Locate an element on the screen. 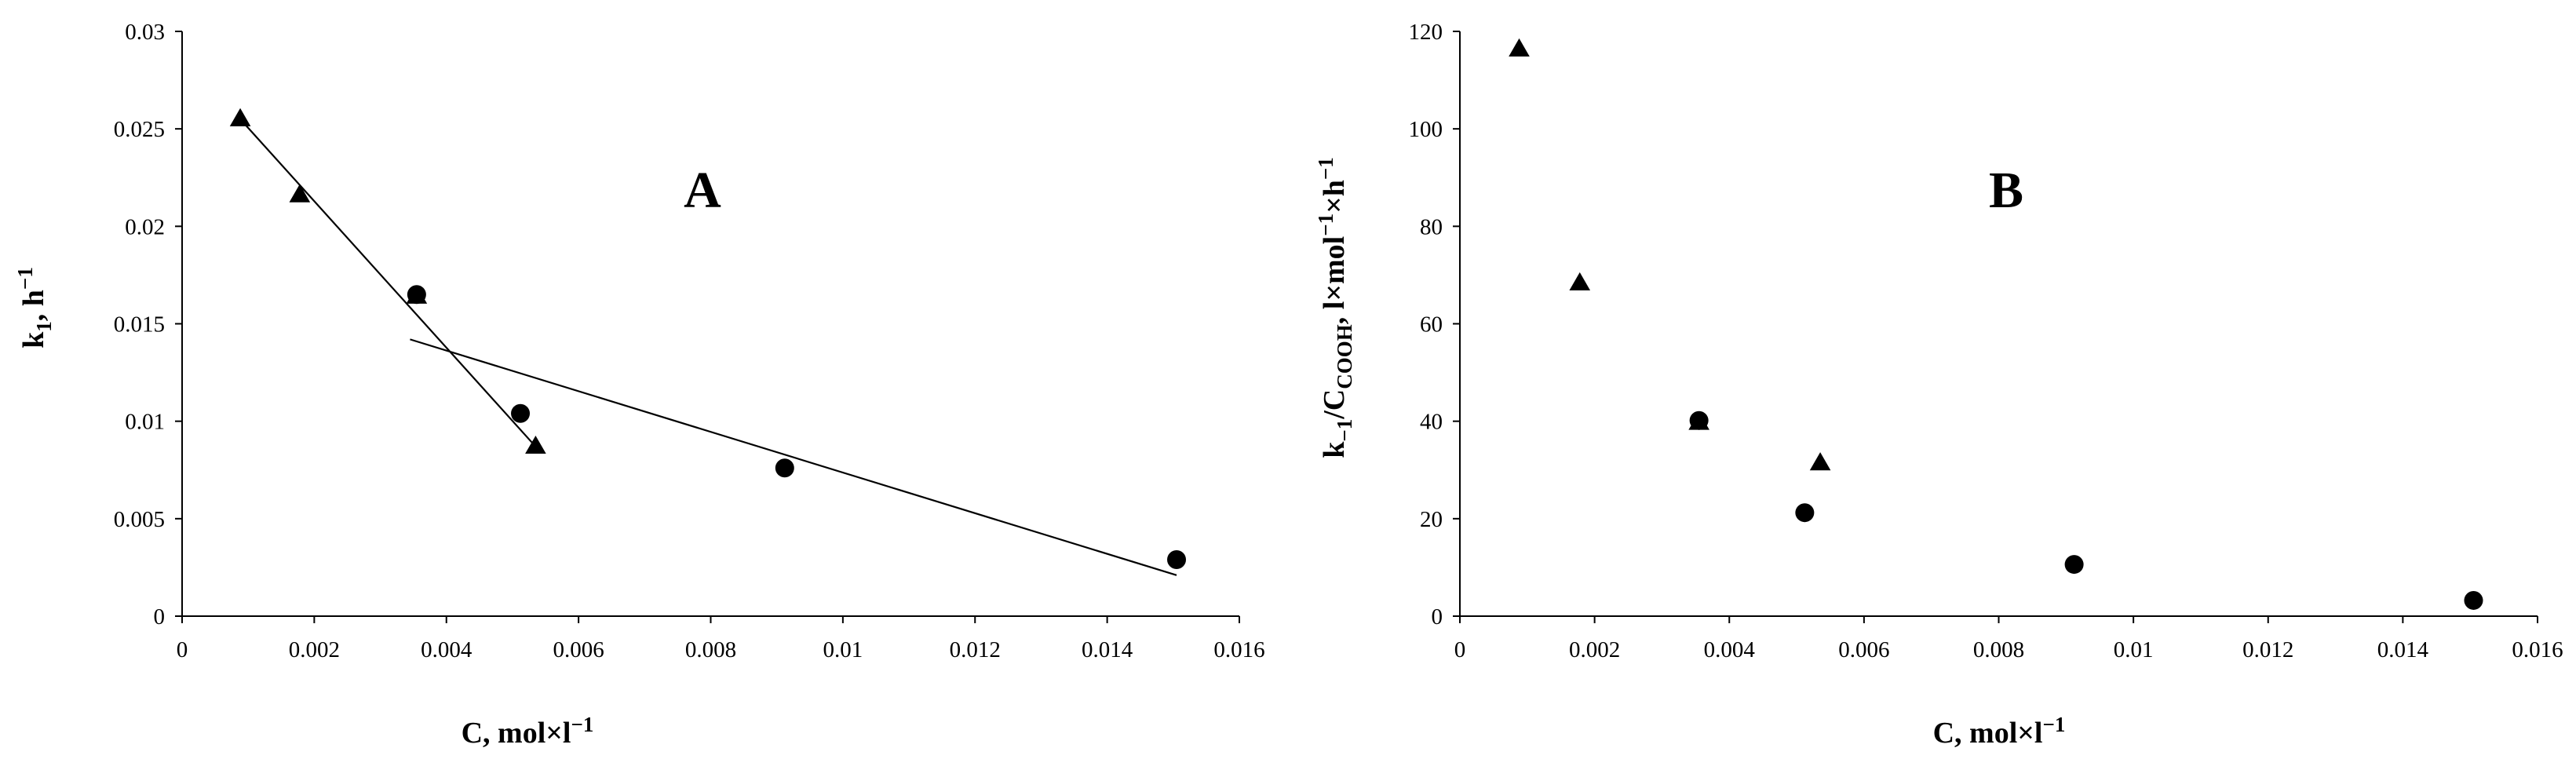 This screenshot has width=2576, height=759. a-y-tick-label: 0.03 is located at coordinates (145, 32).